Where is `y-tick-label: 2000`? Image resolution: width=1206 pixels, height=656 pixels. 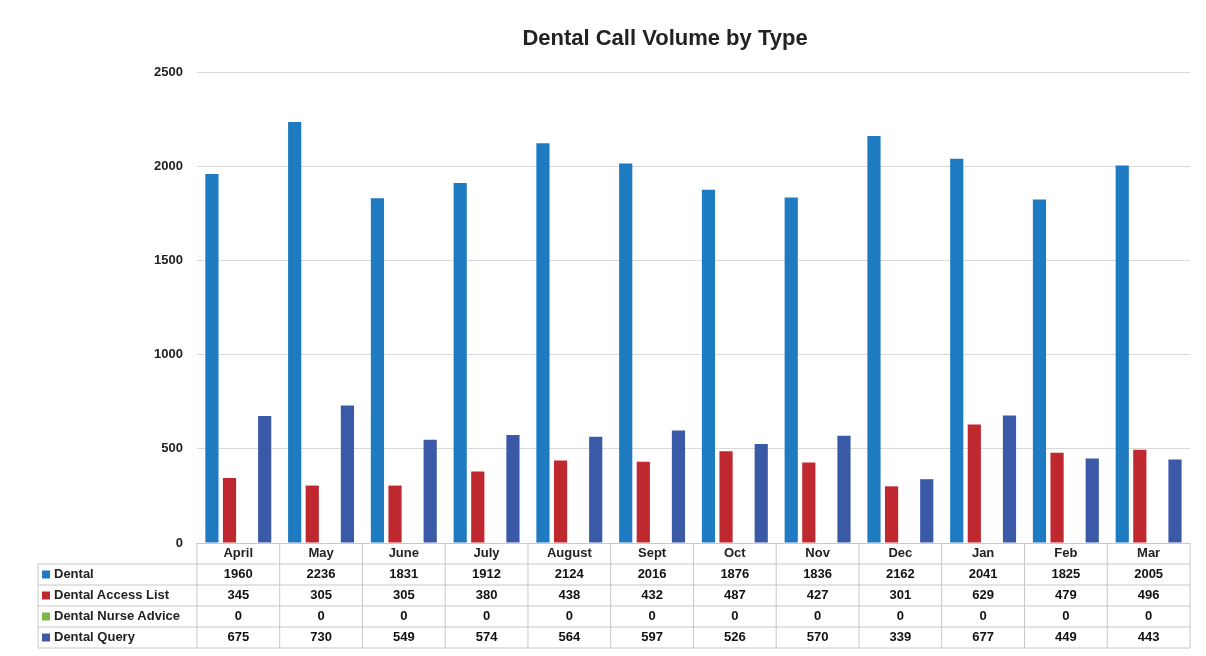
y-tick-label: 2000 is located at coordinates (168, 166).